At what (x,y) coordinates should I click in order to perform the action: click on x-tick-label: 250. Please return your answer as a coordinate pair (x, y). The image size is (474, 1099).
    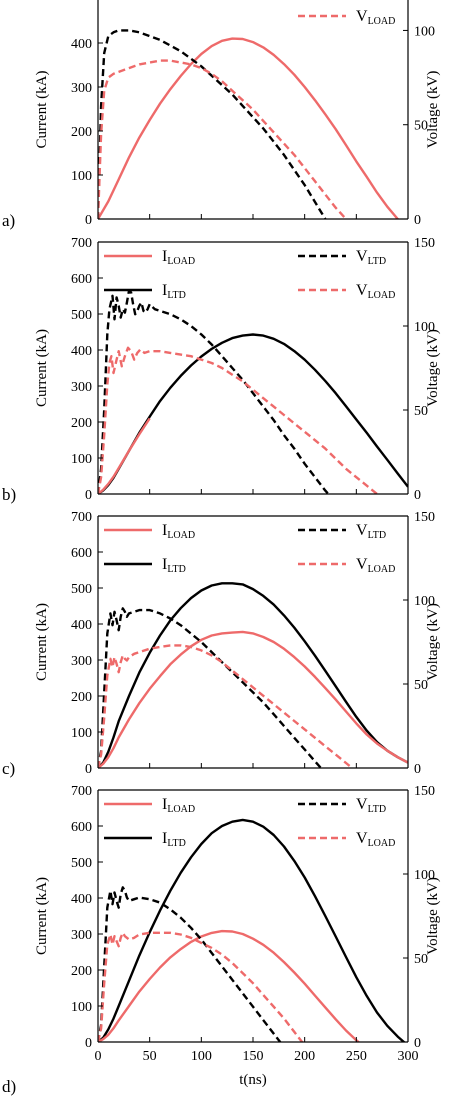
    Looking at the image, I should click on (356, 1056).